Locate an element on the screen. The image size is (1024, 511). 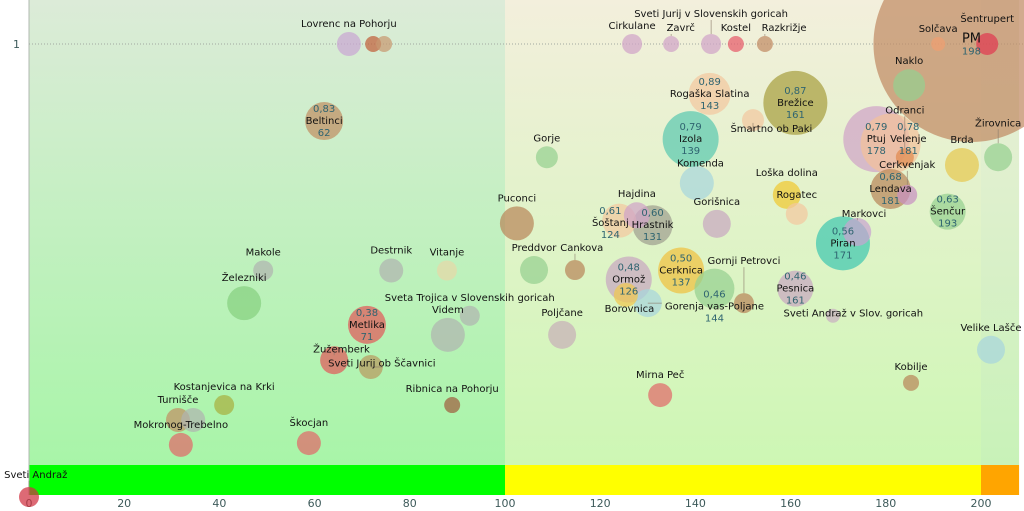
bubble-value-label: 0,63 is located at coordinates (948, 200).